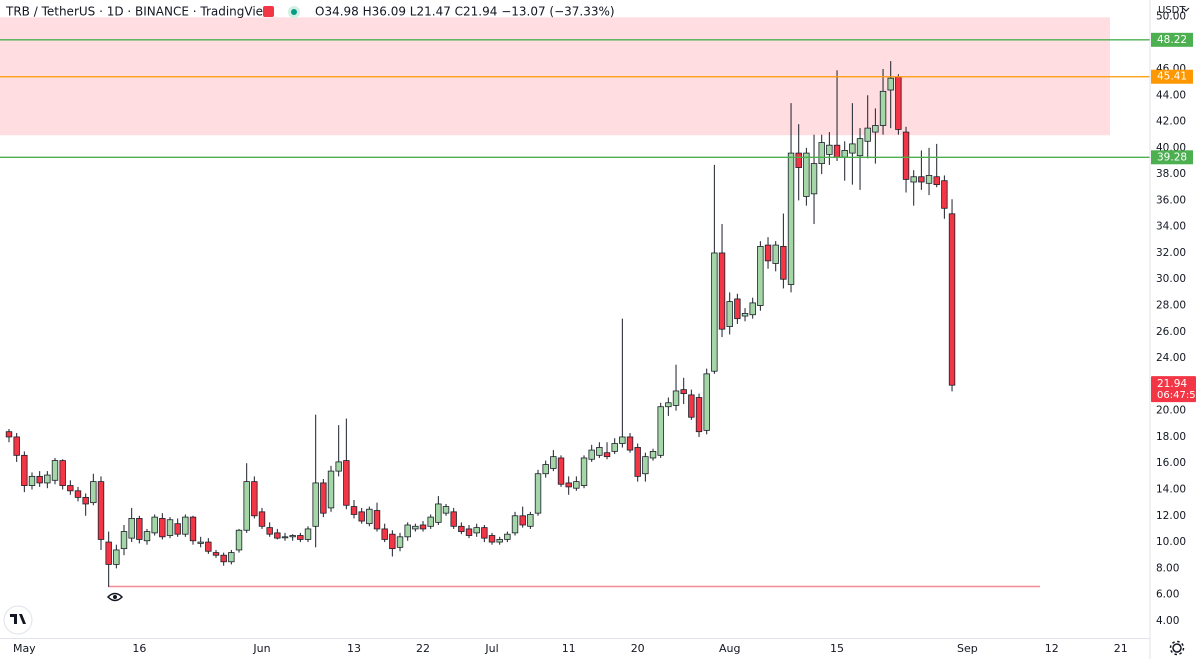  What do you see at coordinates (1172, 157) in the screenshot?
I see `price-label: 39.28` at bounding box center [1172, 157].